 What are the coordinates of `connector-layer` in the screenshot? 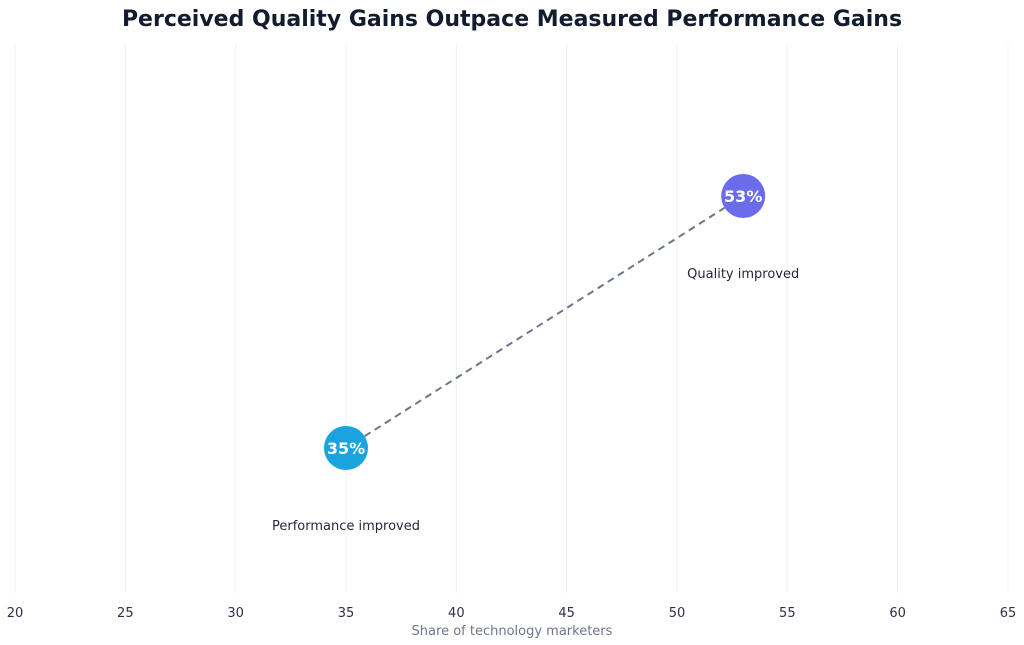 It's located at (545, 322).